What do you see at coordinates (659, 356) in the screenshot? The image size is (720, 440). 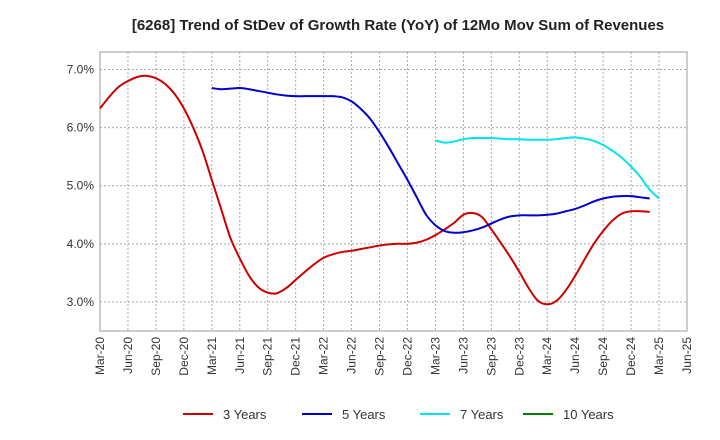 I see `x-tick-label: Mar-25` at bounding box center [659, 356].